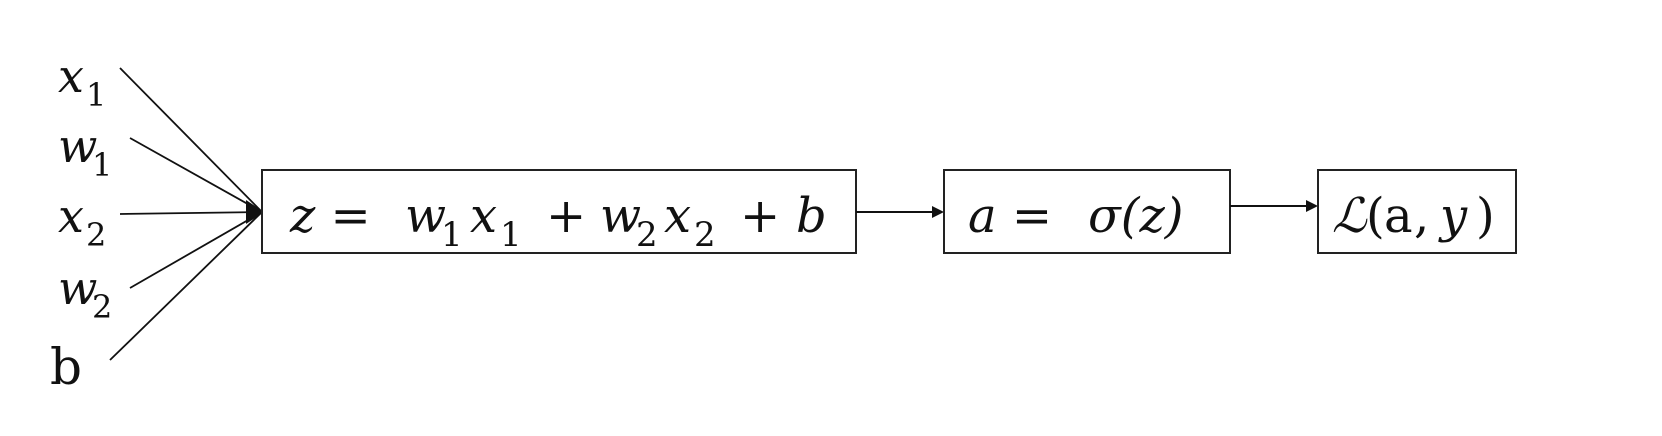  I want to click on input-label-w1: w 1, so click(85, 151).